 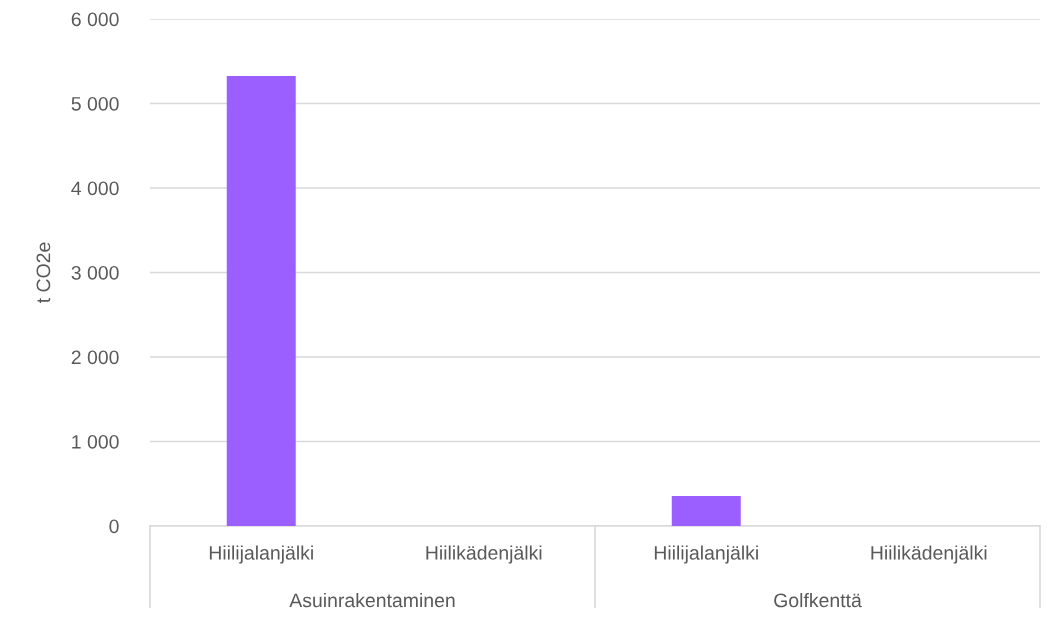 What do you see at coordinates (372, 600) in the screenshot?
I see `text: Asuinrakentaminen` at bounding box center [372, 600].